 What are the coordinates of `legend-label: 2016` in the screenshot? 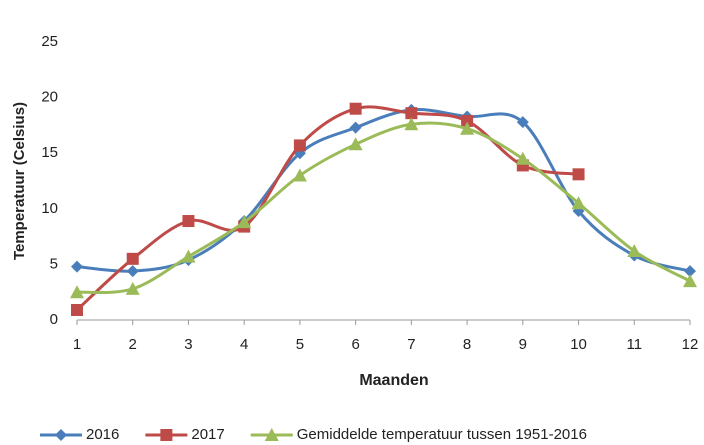 It's located at (102, 434).